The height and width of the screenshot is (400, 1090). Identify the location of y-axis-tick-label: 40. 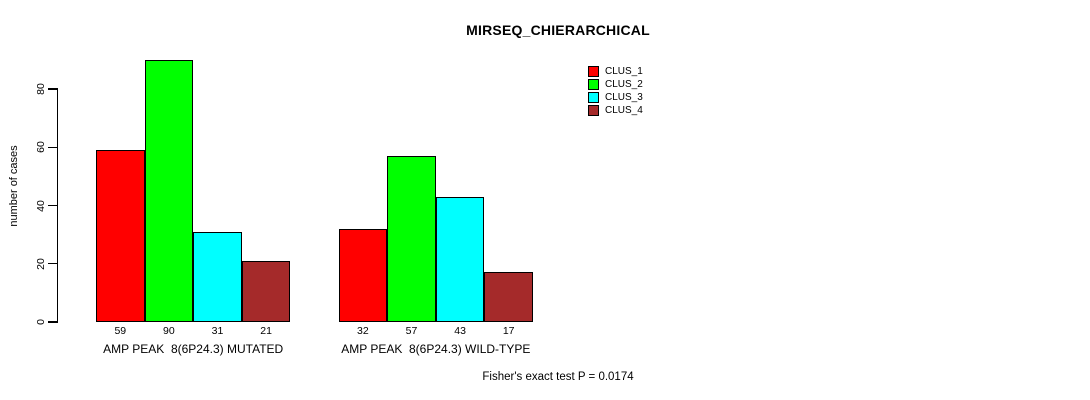
(40, 205).